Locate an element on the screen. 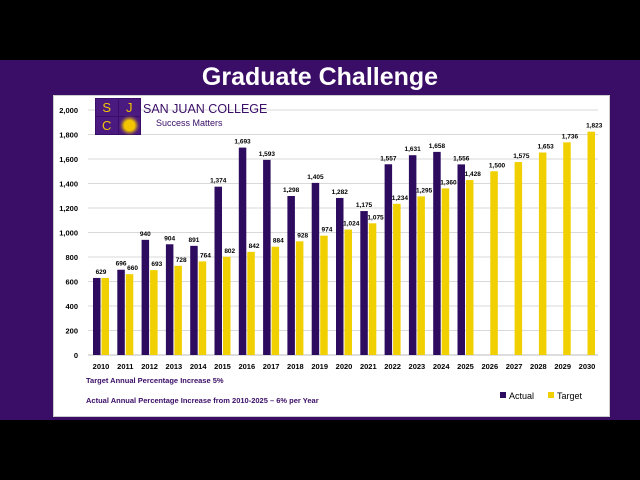  data-label: 1,557 is located at coordinates (388, 158).